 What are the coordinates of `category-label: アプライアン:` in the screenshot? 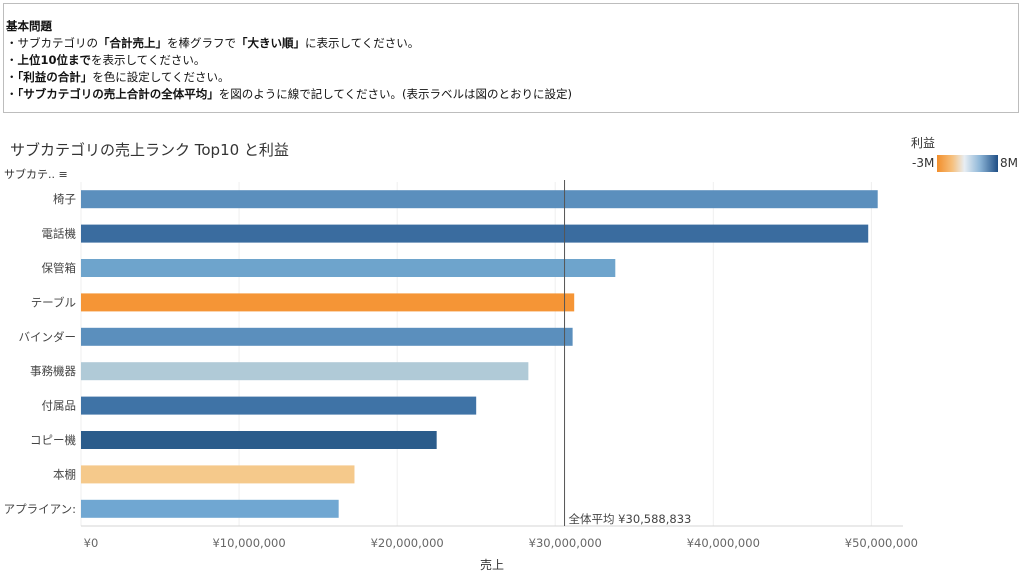 It's located at (40, 509).